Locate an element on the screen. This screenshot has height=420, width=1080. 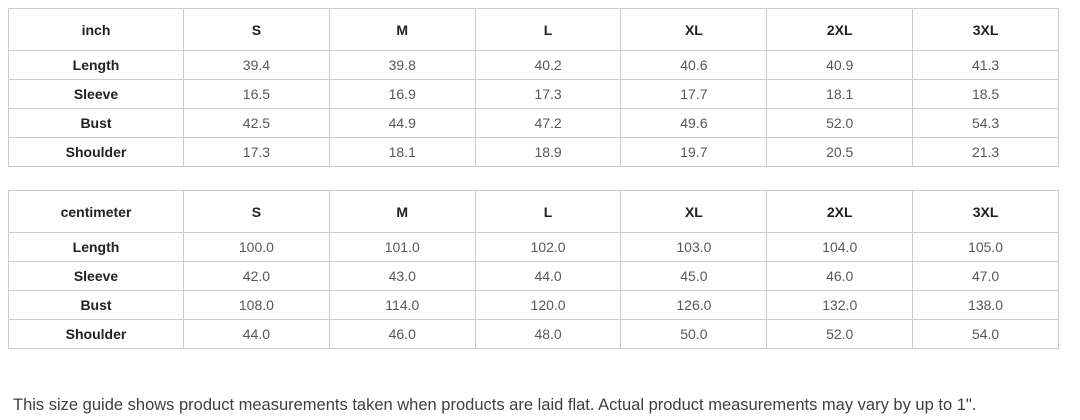
measurement-value-cell: 108.0 is located at coordinates (256, 305).